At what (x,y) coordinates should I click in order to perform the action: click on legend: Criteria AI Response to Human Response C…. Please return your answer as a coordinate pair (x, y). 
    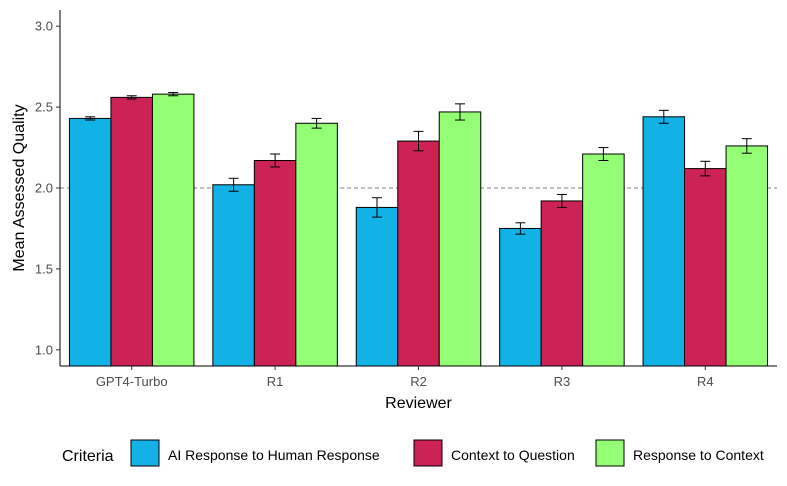
    Looking at the image, I should click on (413, 453).